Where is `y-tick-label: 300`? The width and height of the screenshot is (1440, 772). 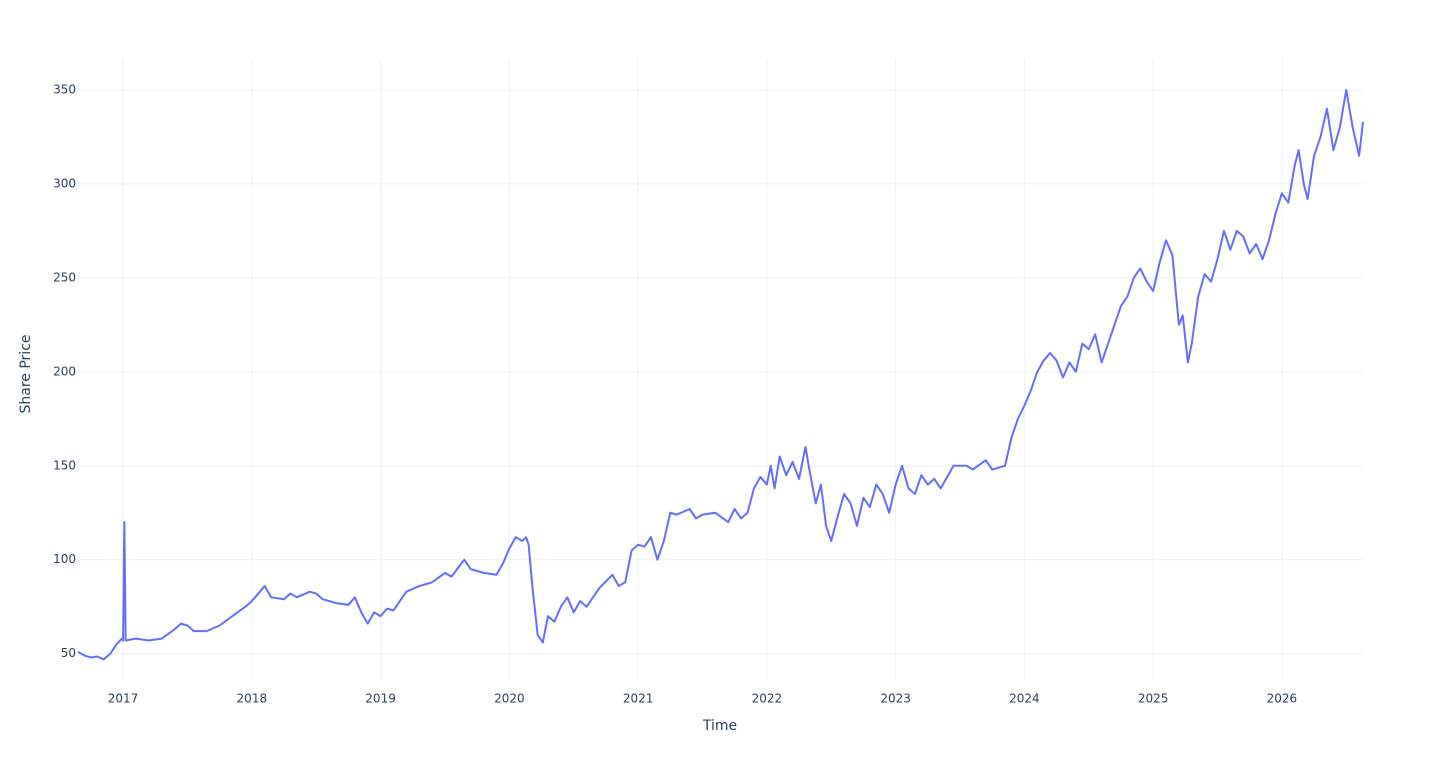
y-tick-label: 300 is located at coordinates (64, 183).